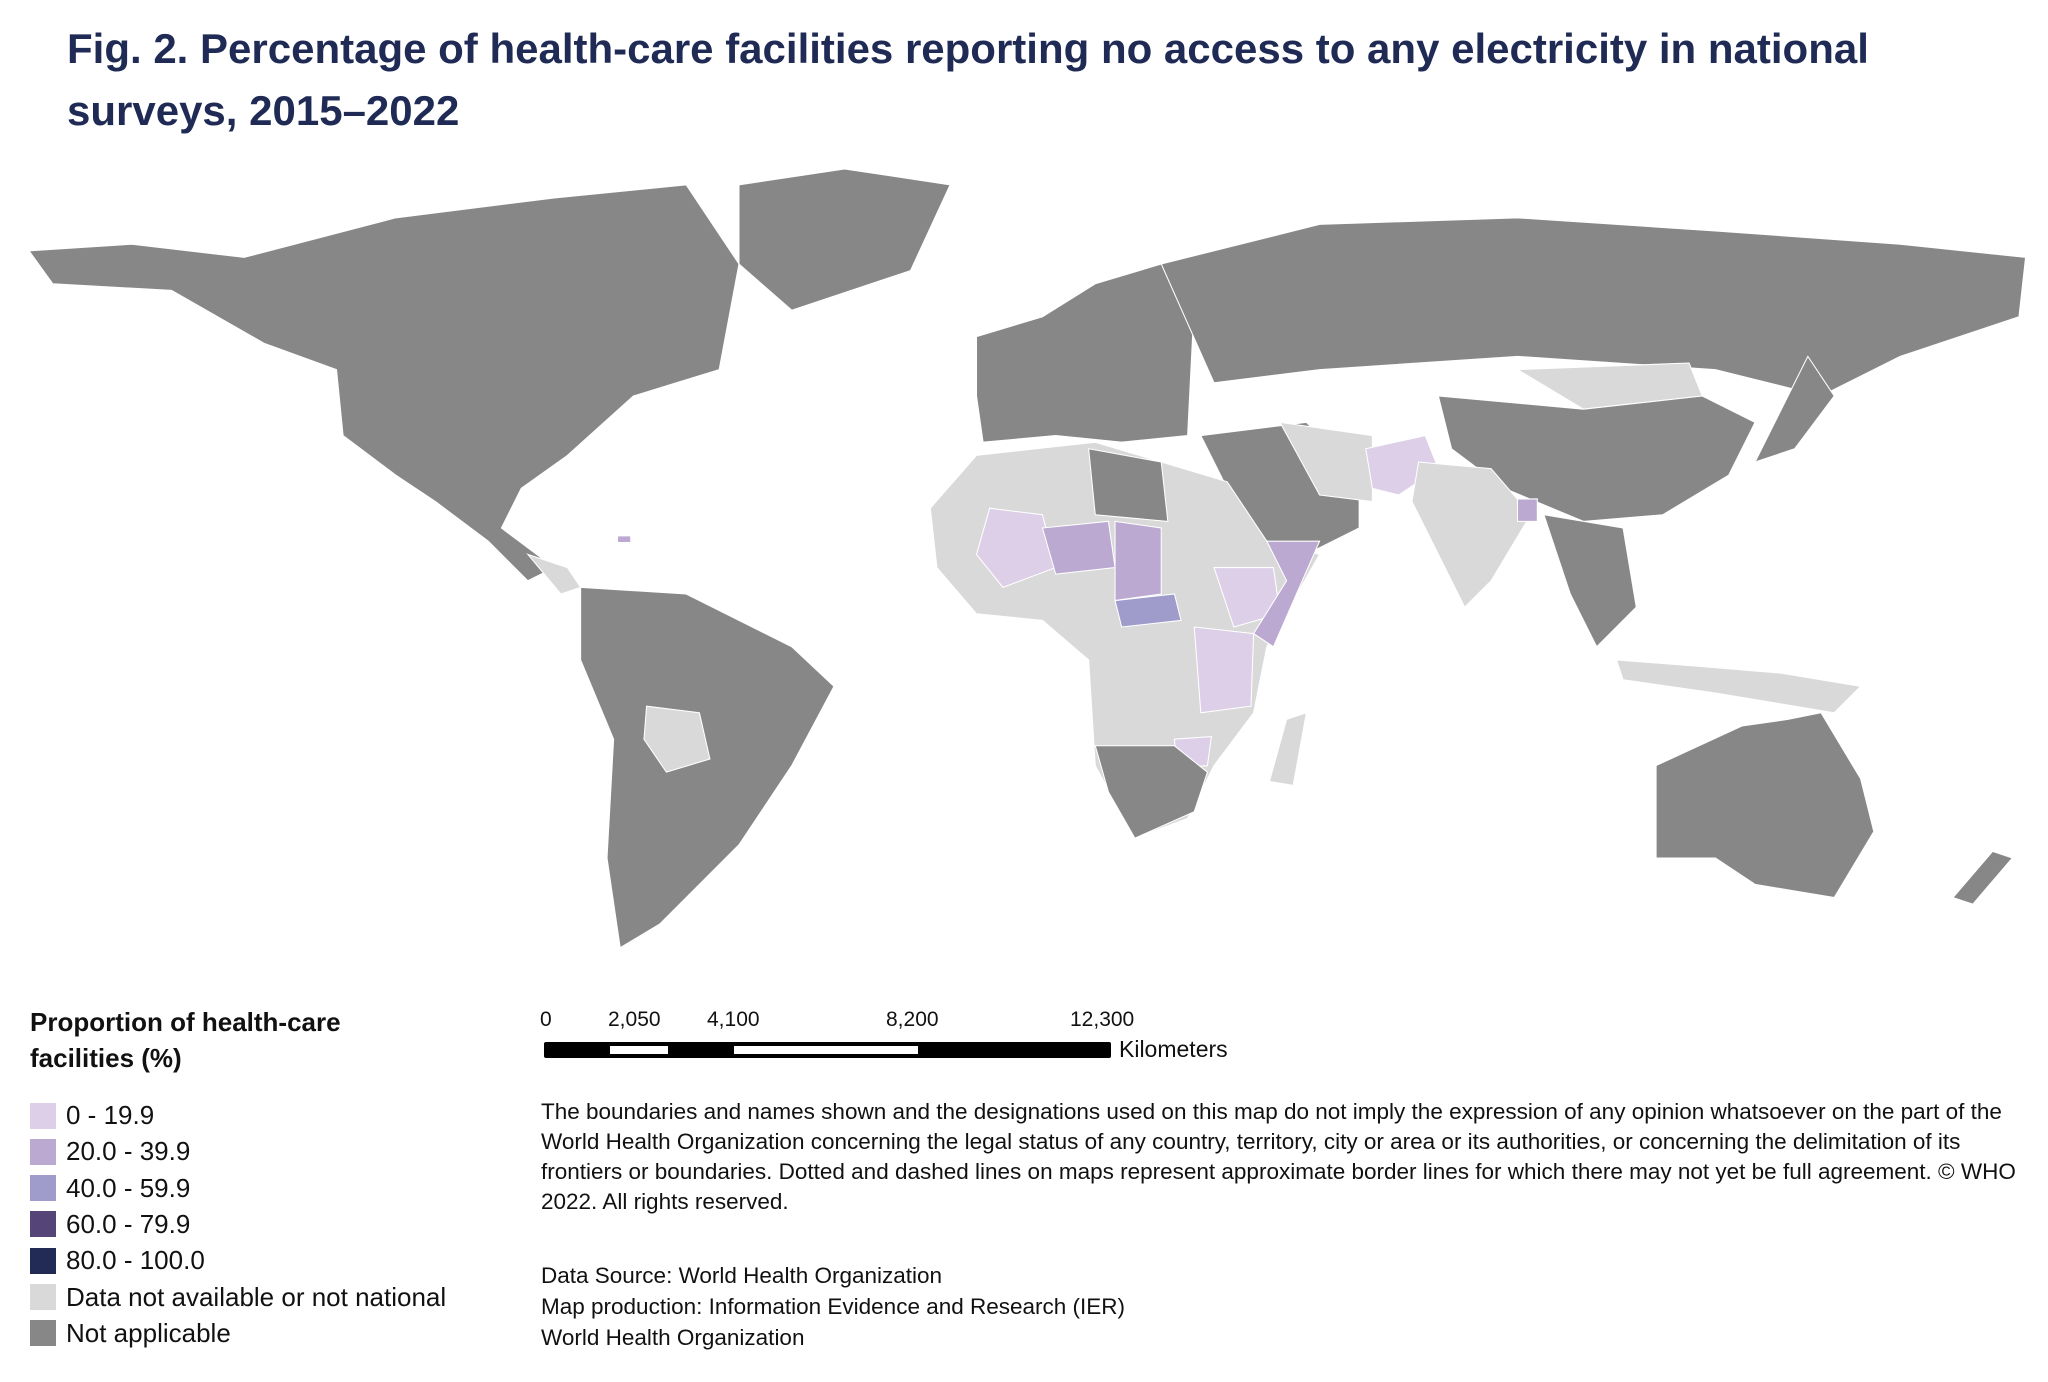 The image size is (2048, 1382). What do you see at coordinates (135, 1260) in the screenshot?
I see `legend-label: 80.0 - 100.0` at bounding box center [135, 1260].